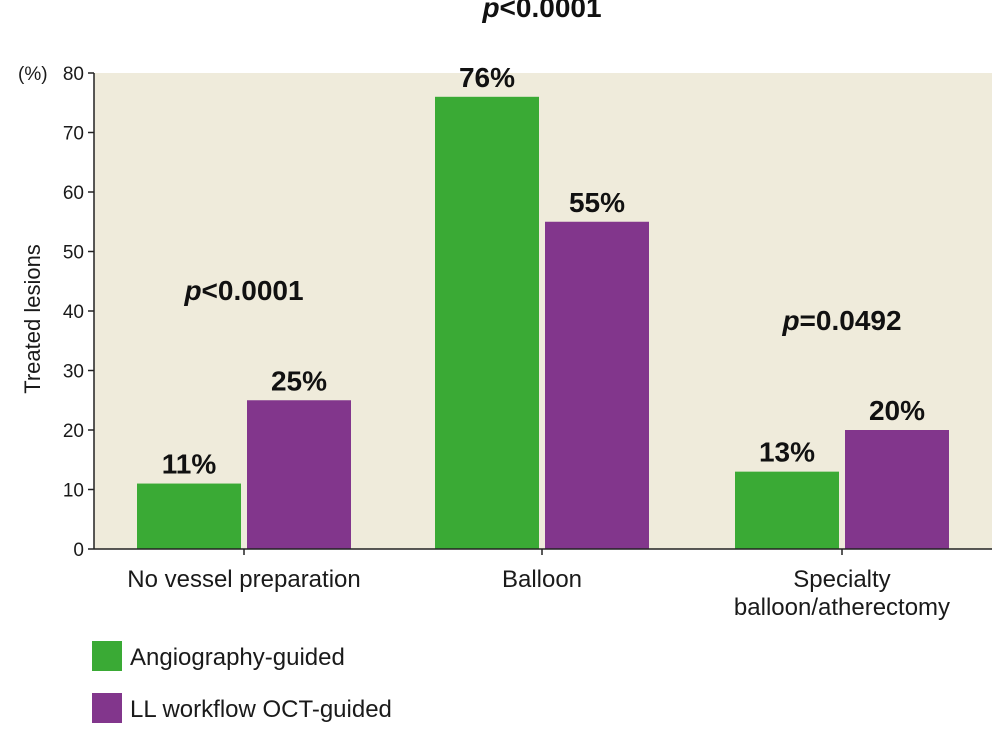  Describe the element at coordinates (897, 410) in the screenshot. I see `data-label: 20%` at that location.